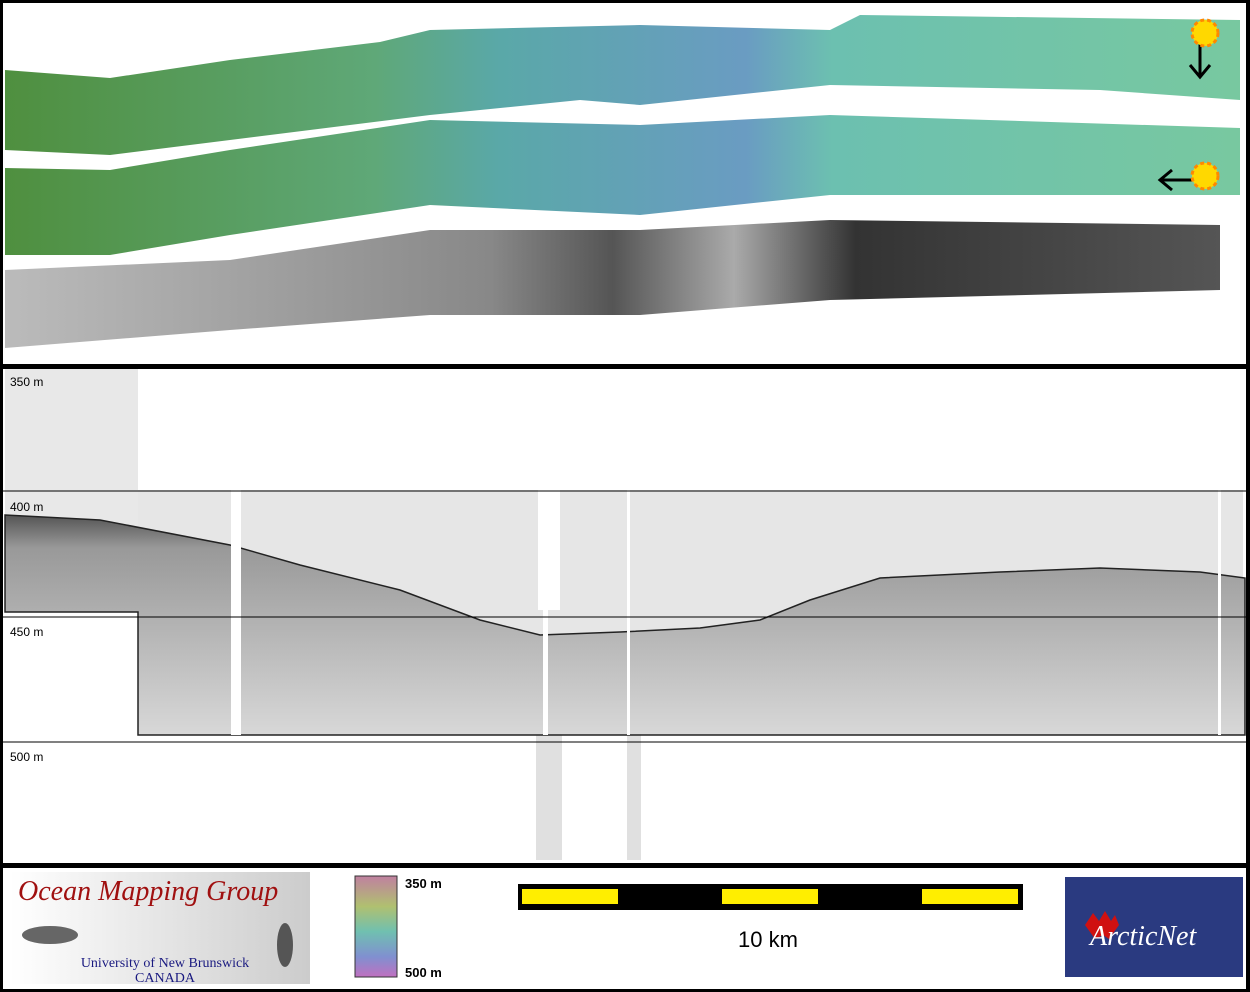 The image size is (1250, 992). Describe the element at coordinates (423, 972) in the screenshot. I see `colorbar-label: 500 m` at that location.